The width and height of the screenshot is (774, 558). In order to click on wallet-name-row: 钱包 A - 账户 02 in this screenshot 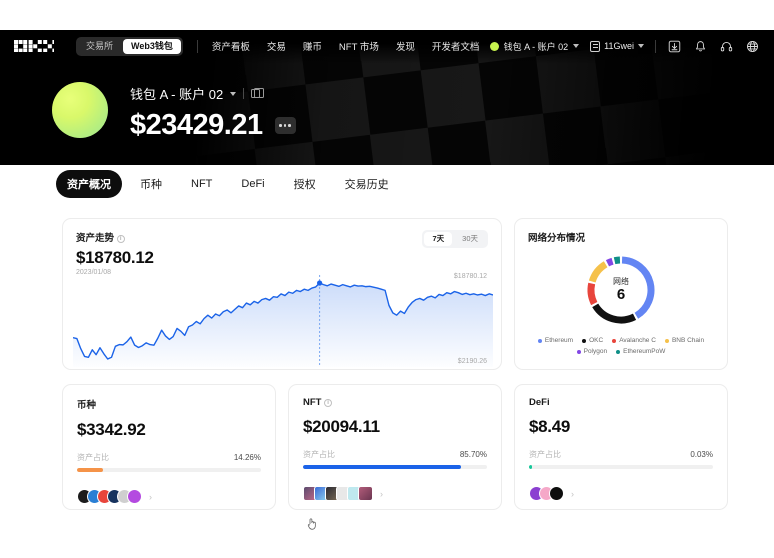, I will do `click(213, 93)`.